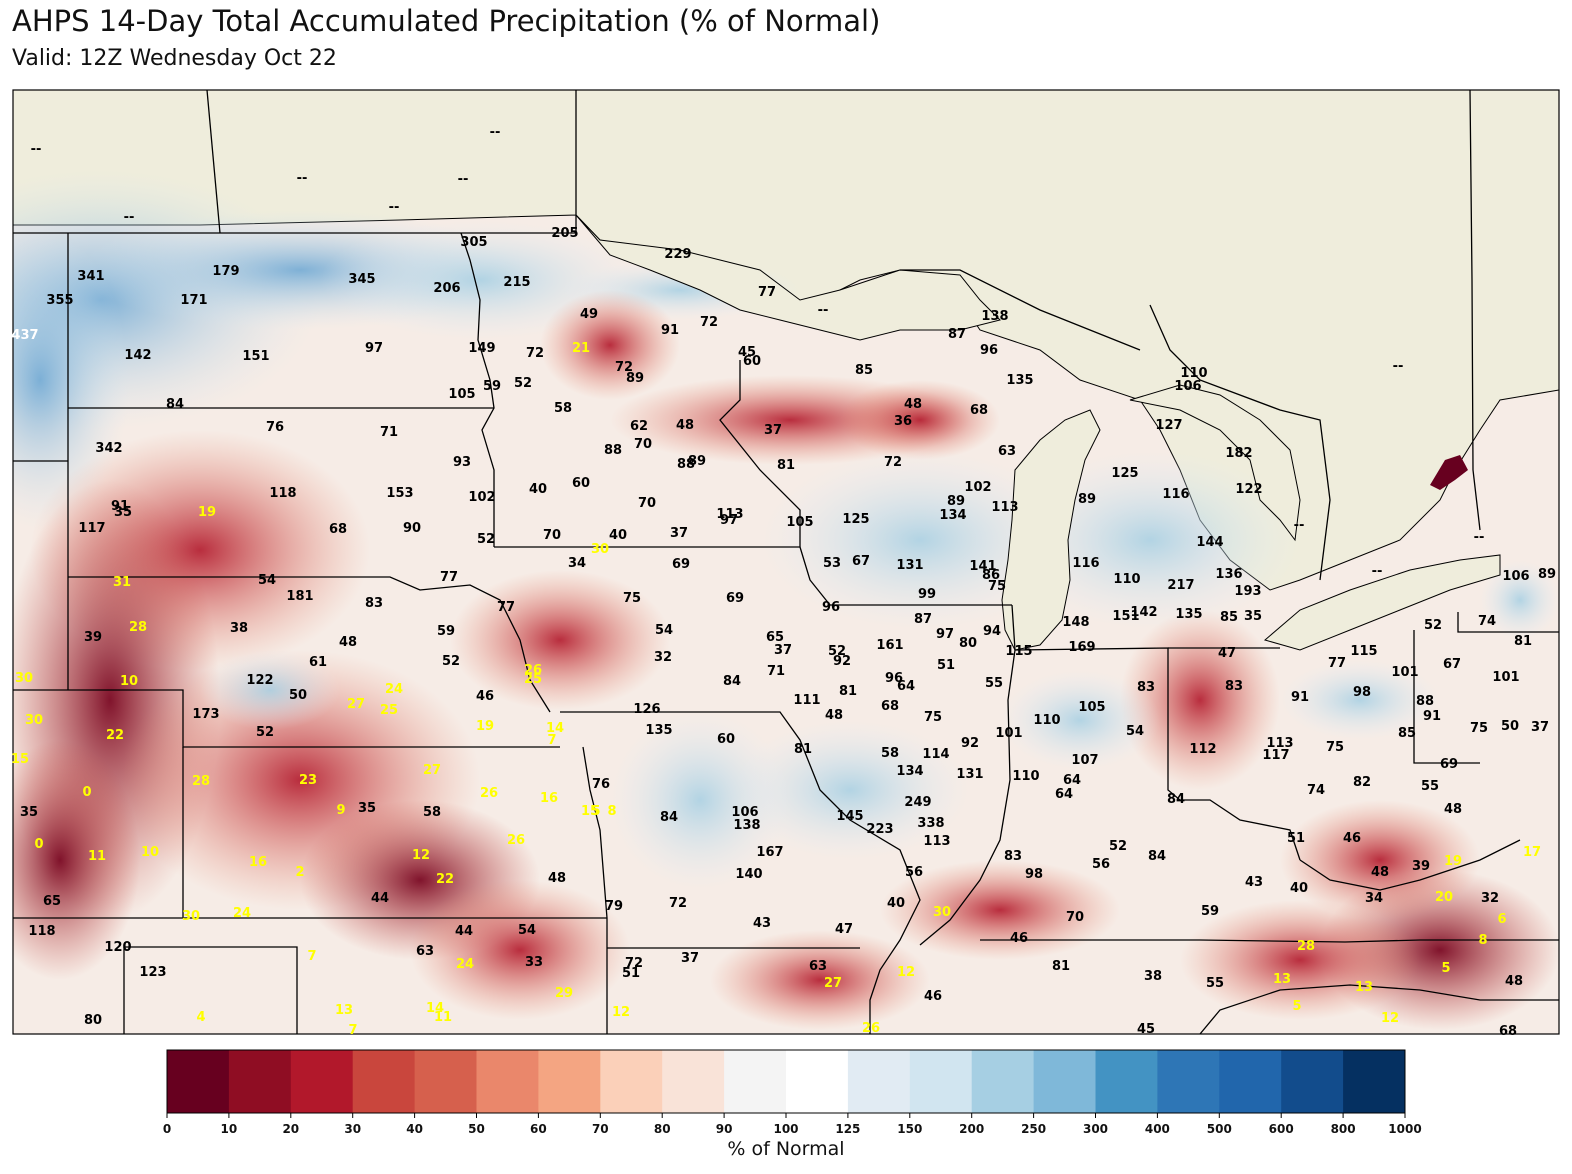 This screenshot has width=1572, height=1174. I want to click on map-value-label: 40, so click(1299, 888).